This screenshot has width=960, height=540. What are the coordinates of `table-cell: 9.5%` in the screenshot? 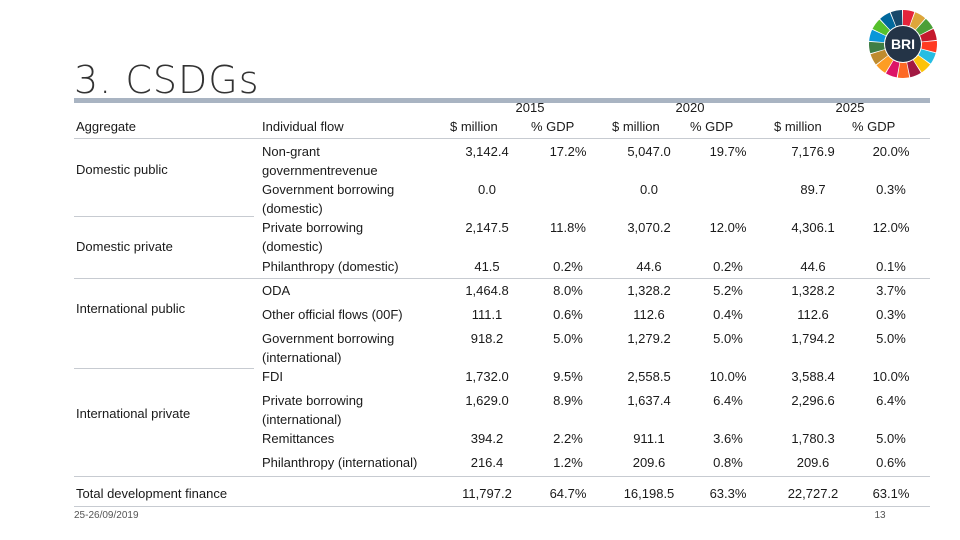 It's located at (568, 376).